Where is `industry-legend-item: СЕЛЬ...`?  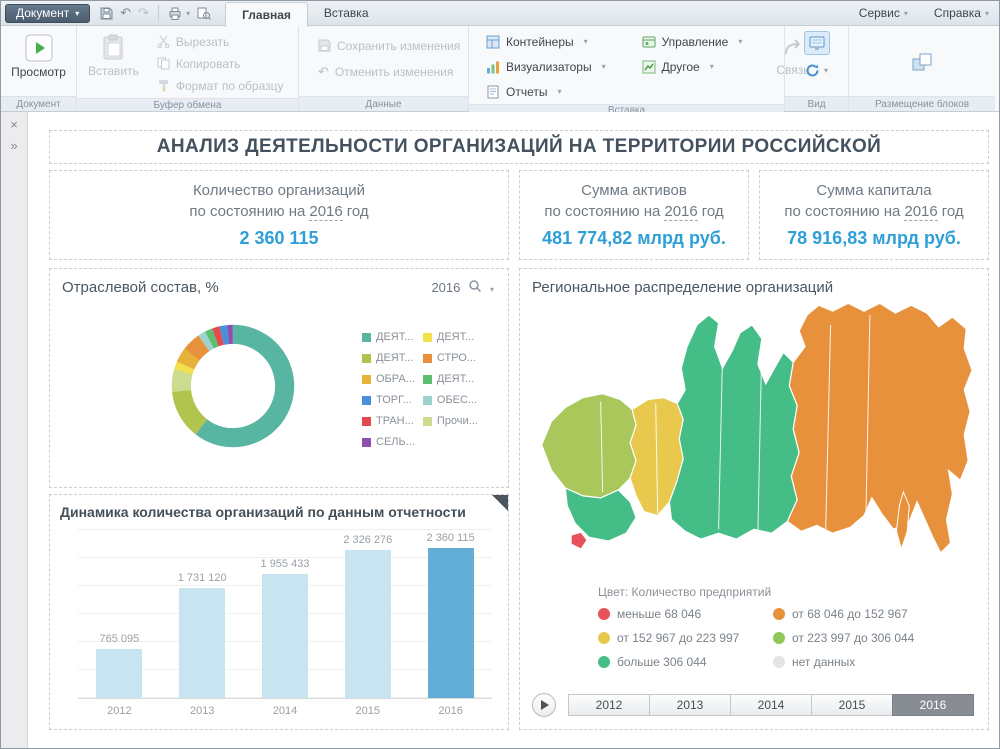
industry-legend-item: СЕЛЬ... is located at coordinates (388, 442).